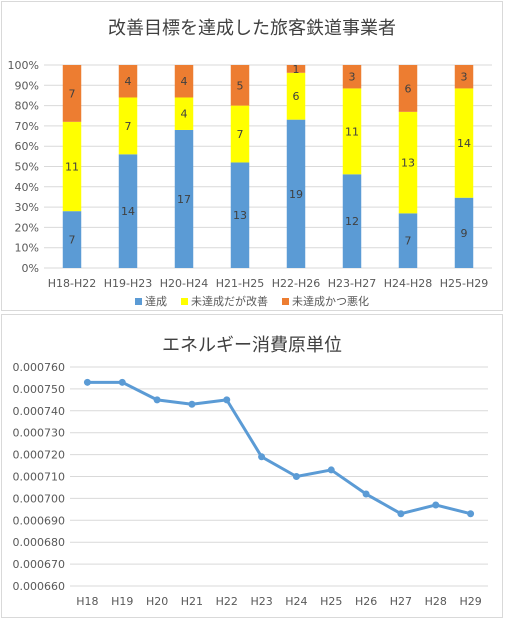 The height and width of the screenshot is (619, 505). Describe the element at coordinates (261, 601) in the screenshot. I see `x-tick-label: H23` at that location.